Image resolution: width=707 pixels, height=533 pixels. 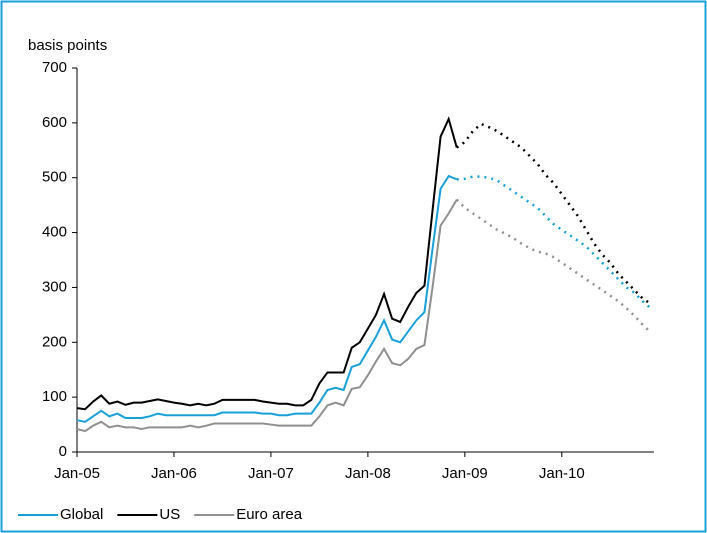 I want to click on x-tick-label: Jan-07, so click(x=271, y=473).